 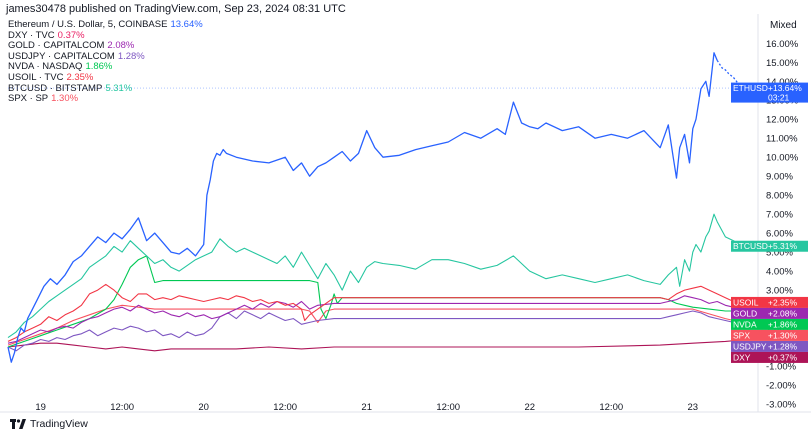 I want to click on legend-name: NVDA · NASDAQ, so click(x=45, y=67).